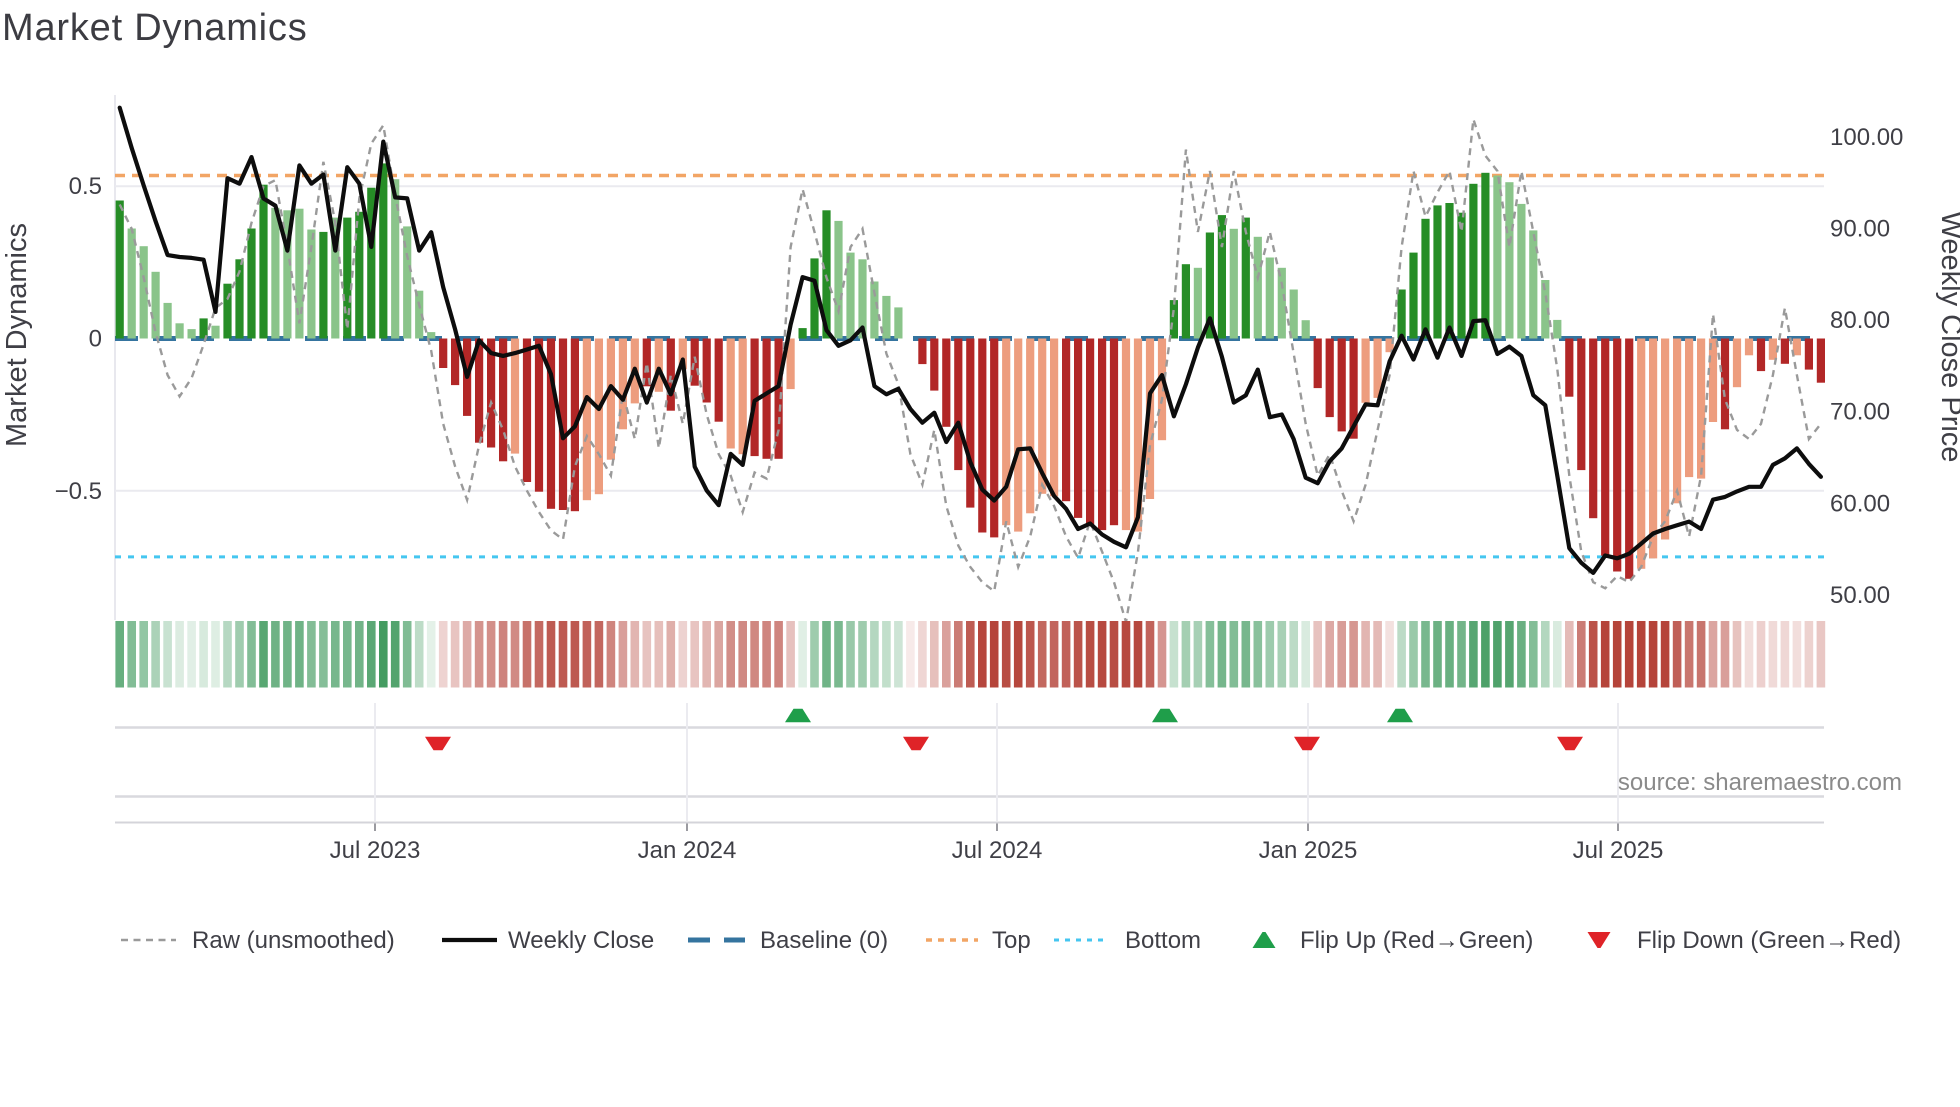 This screenshot has height=1107, width=1960. What do you see at coordinates (1860, 595) in the screenshot?
I see `svg-text: 50.00` at bounding box center [1860, 595].